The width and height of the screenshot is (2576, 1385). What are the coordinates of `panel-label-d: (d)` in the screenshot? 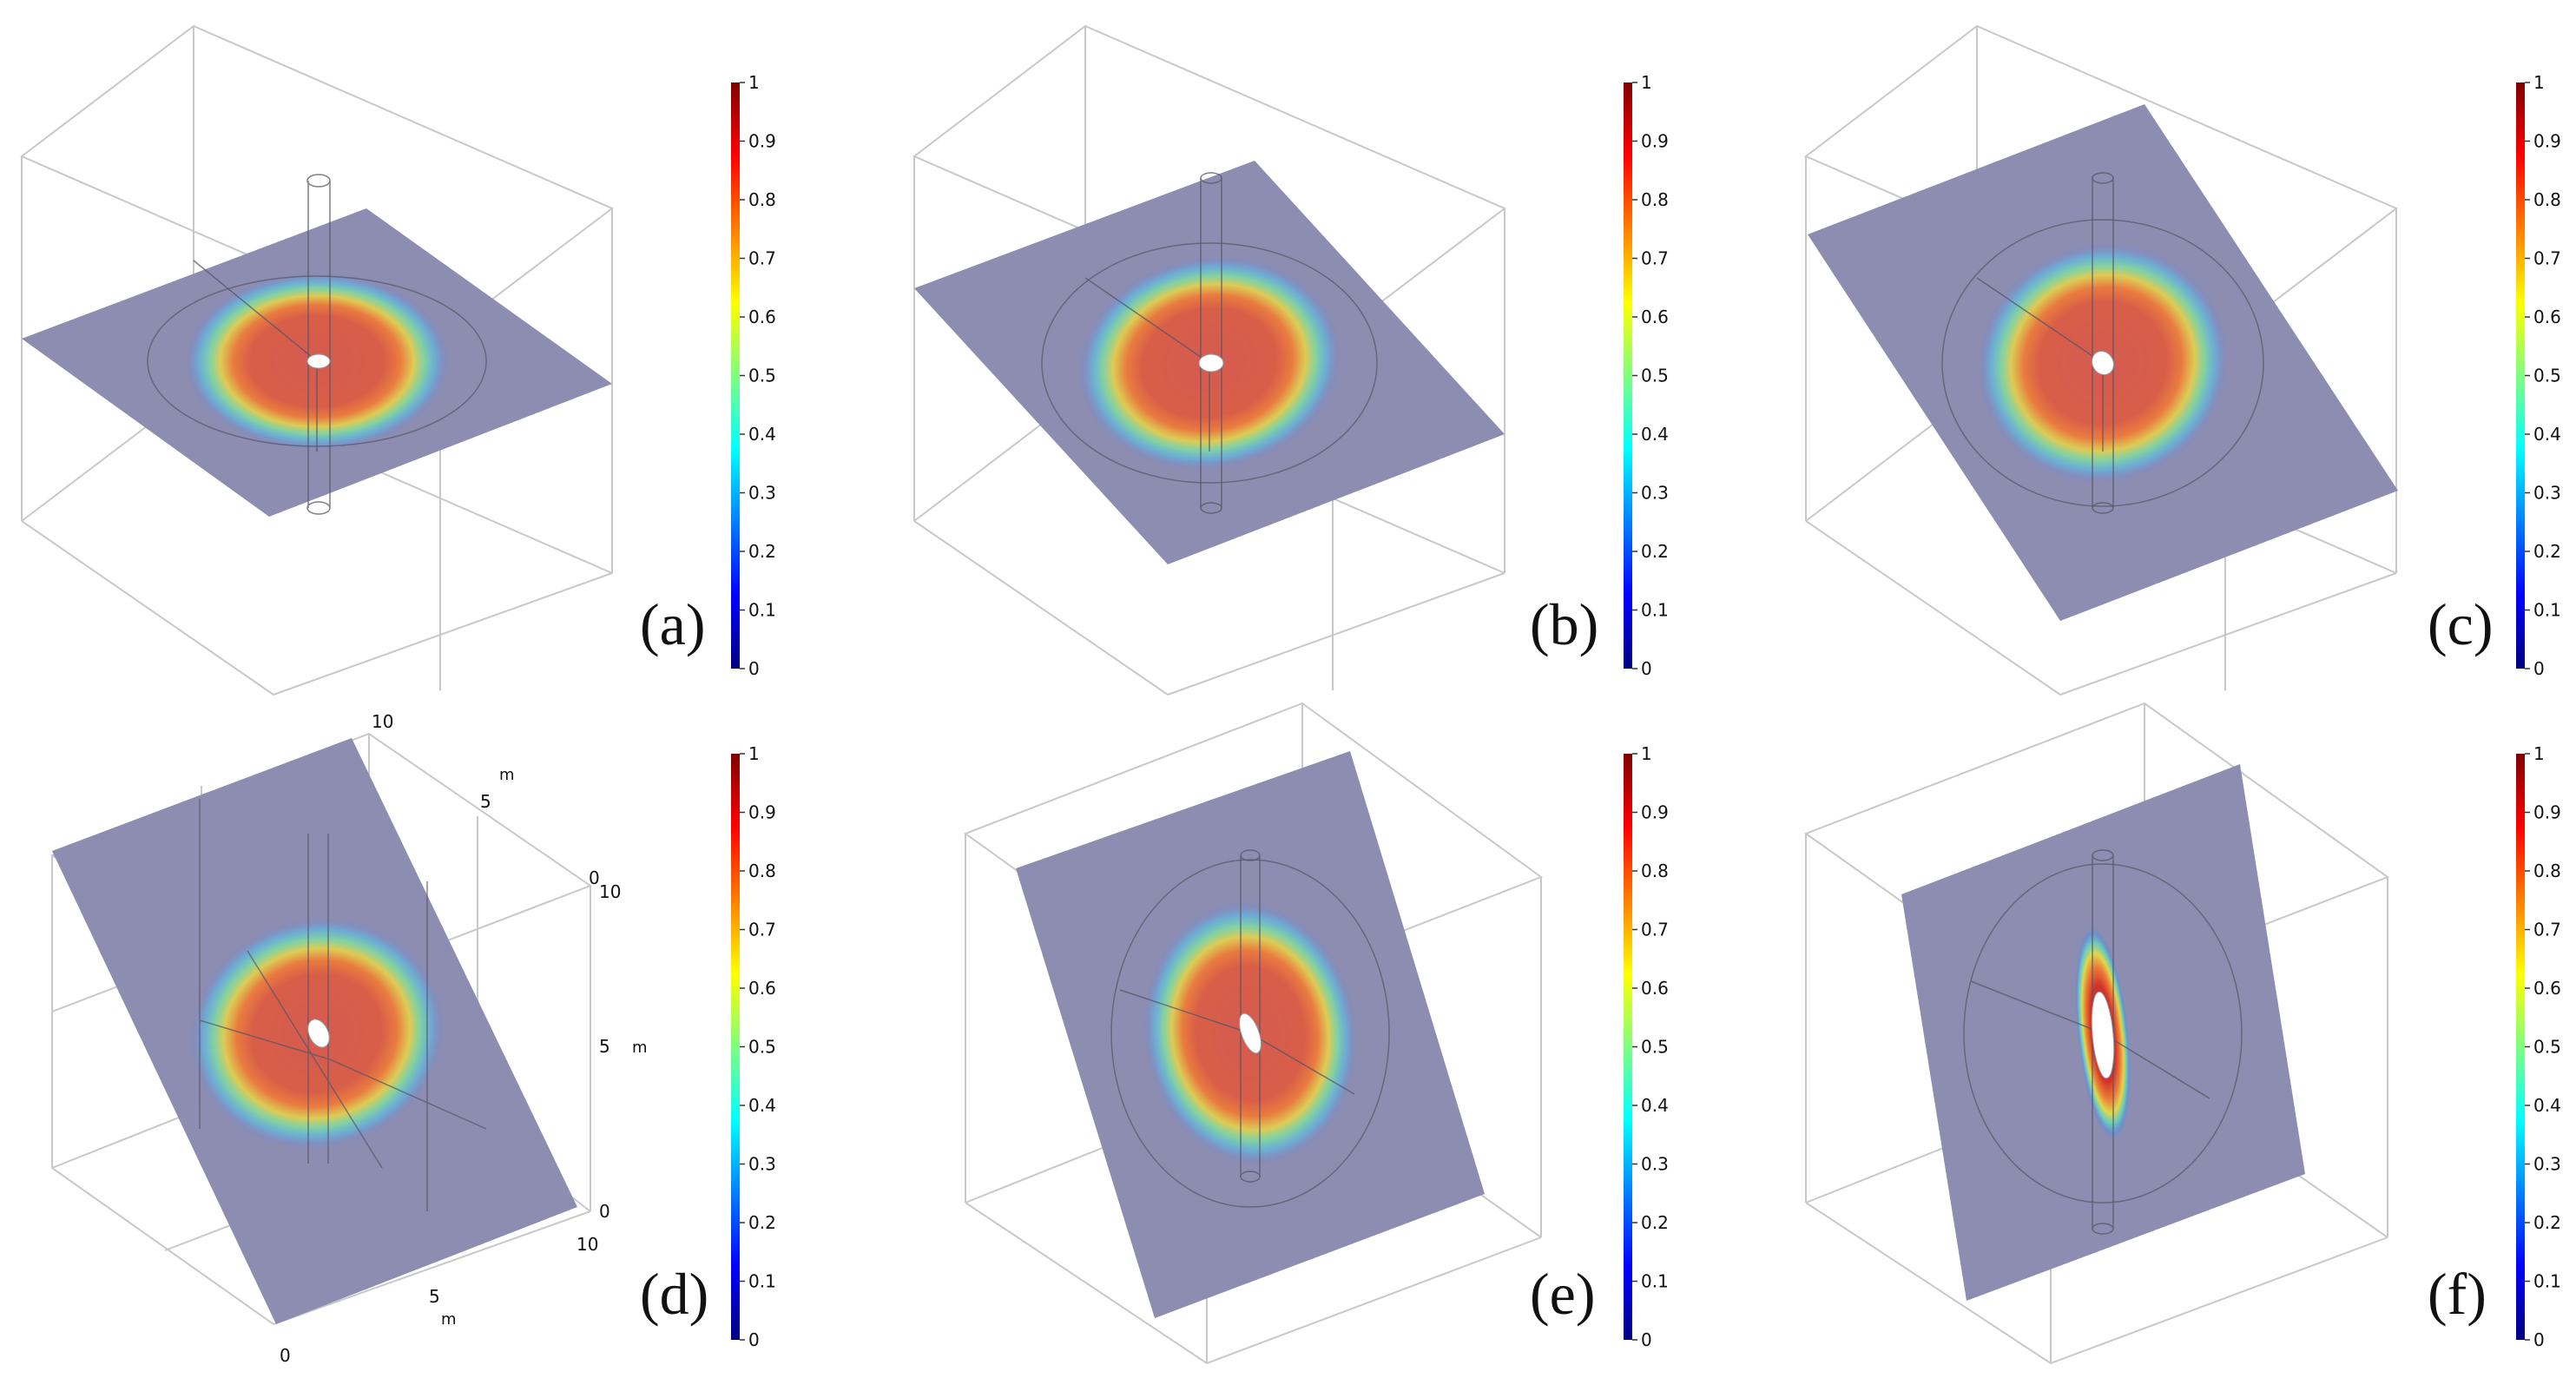 It's located at (674, 1294).